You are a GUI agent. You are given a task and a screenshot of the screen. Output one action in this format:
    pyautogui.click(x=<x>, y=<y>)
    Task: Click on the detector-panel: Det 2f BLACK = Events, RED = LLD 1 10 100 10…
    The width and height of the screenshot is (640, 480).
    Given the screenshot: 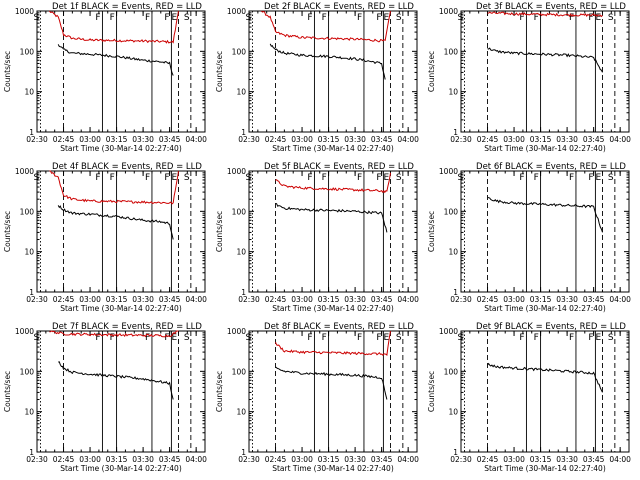 What is the action you would take?
    pyautogui.click(x=317, y=77)
    